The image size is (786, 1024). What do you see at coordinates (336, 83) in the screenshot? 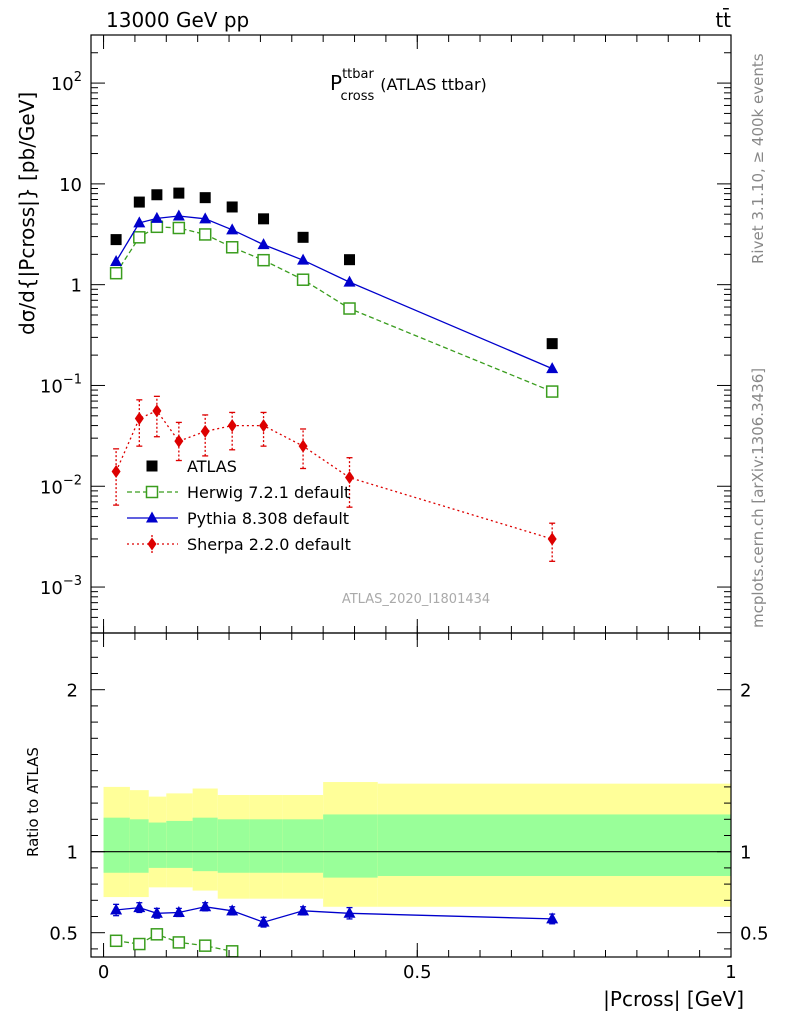
I see `plot-title-main: P` at bounding box center [336, 83].